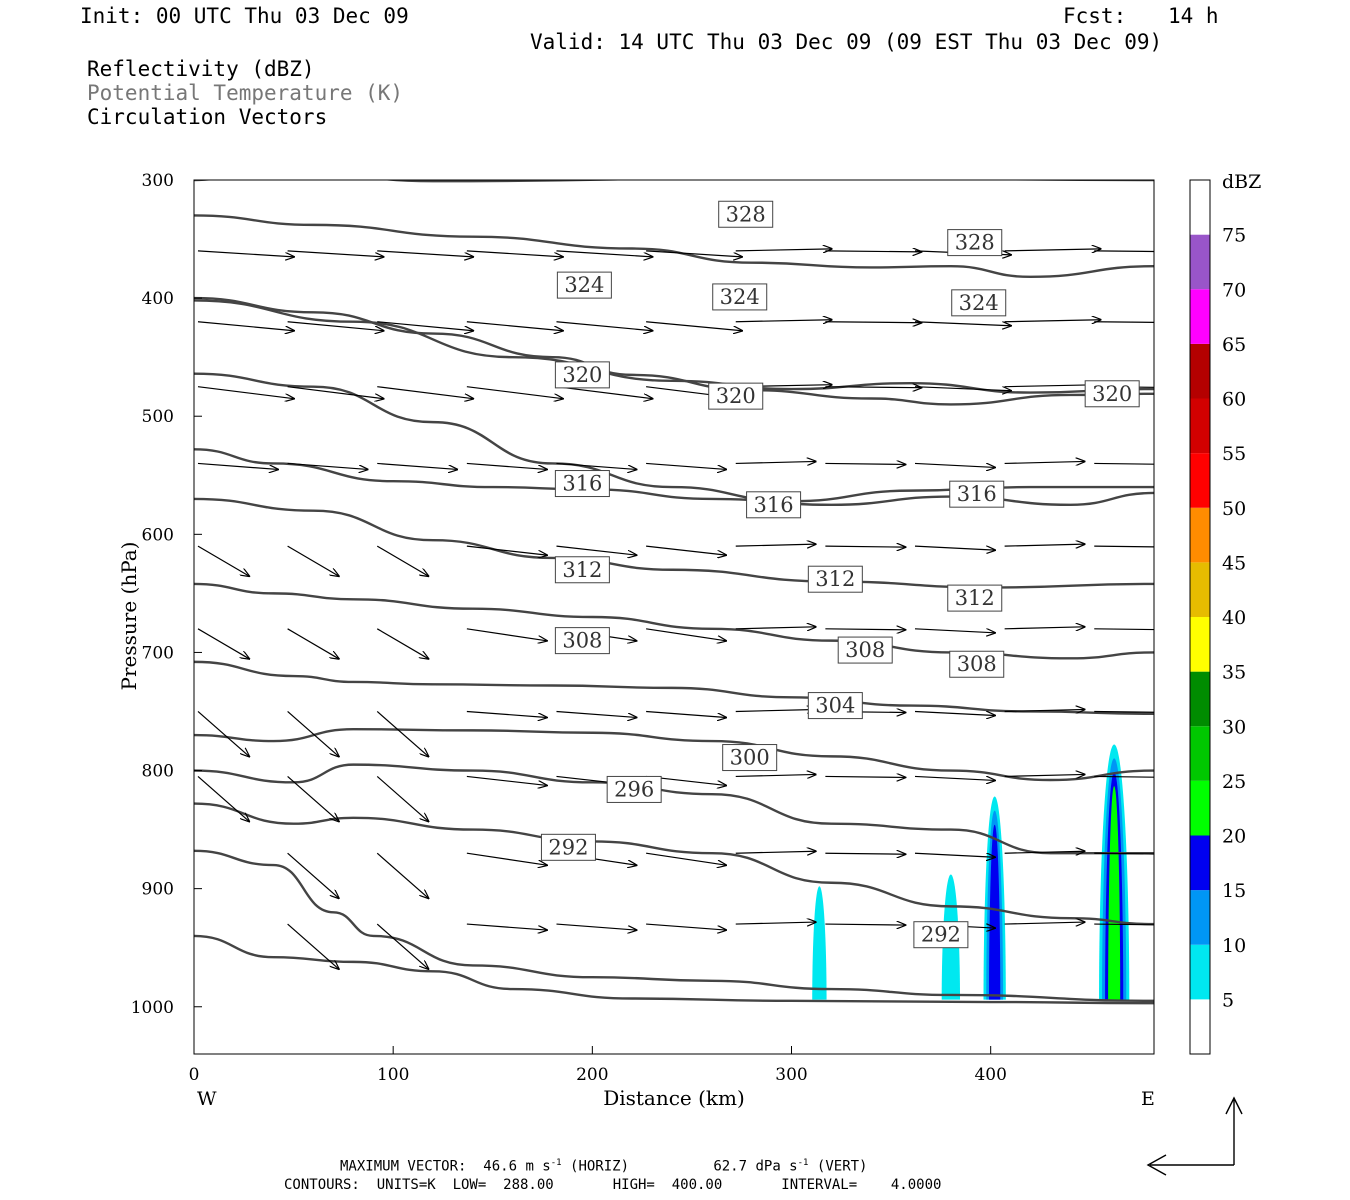 This screenshot has height=1200, width=1350. What do you see at coordinates (1234, 673) in the screenshot?
I see `colorbar-label: 35` at bounding box center [1234, 673].